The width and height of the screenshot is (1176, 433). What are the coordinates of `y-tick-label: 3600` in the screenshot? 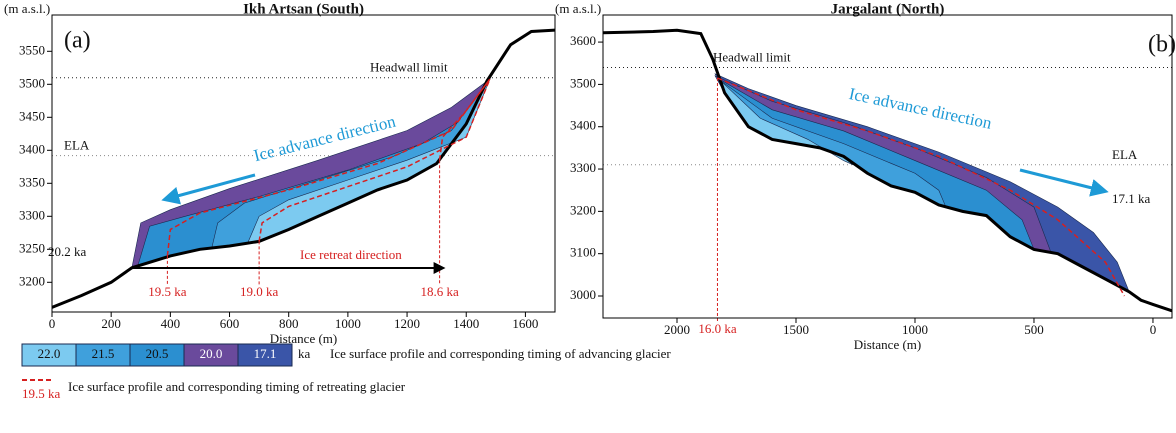 It's located at (583, 40).